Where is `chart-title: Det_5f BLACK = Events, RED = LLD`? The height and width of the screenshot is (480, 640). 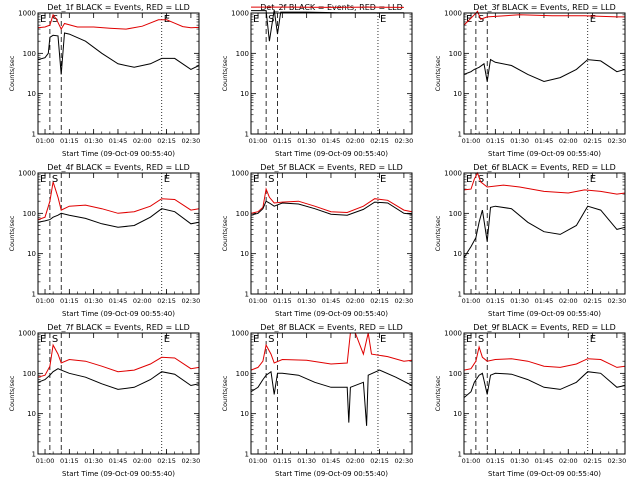 chart-title: Det_5f BLACK = Events, RED = LLD is located at coordinates (331, 167).